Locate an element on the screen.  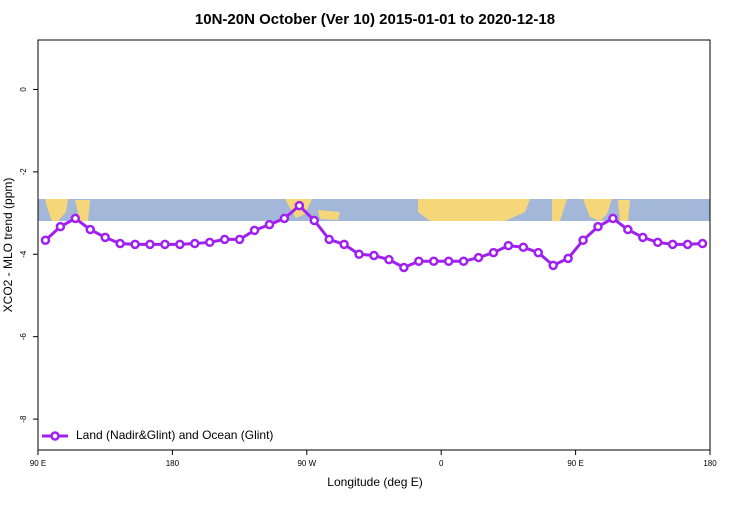
x-axis-label: Longitude (deg E) is located at coordinates (374, 482).